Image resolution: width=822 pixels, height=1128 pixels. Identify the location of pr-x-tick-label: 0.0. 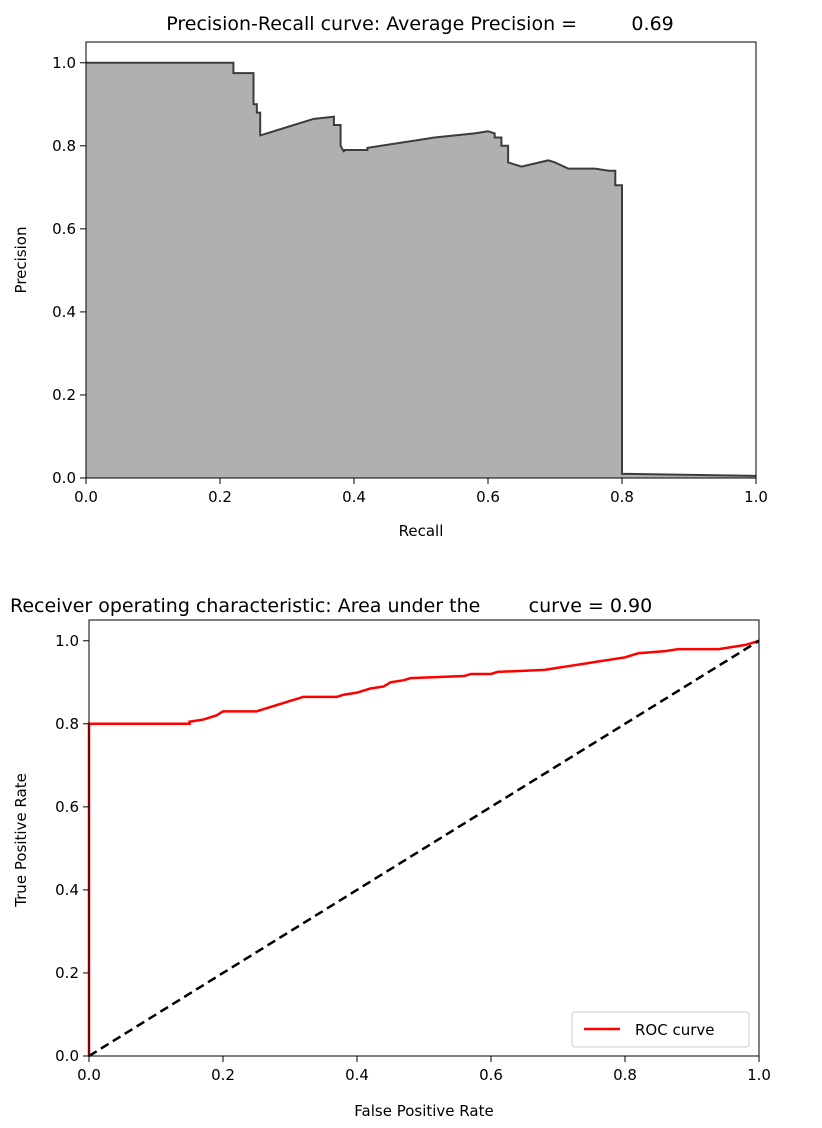
(86, 497).